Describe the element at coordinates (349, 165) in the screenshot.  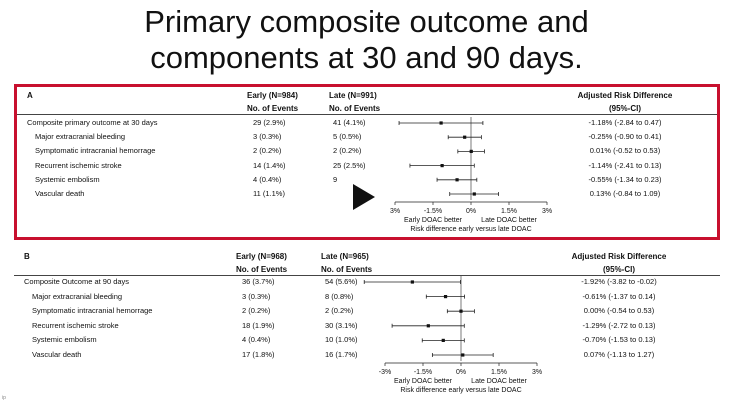
I see `late-events-value: 25 (2.5%)` at that location.